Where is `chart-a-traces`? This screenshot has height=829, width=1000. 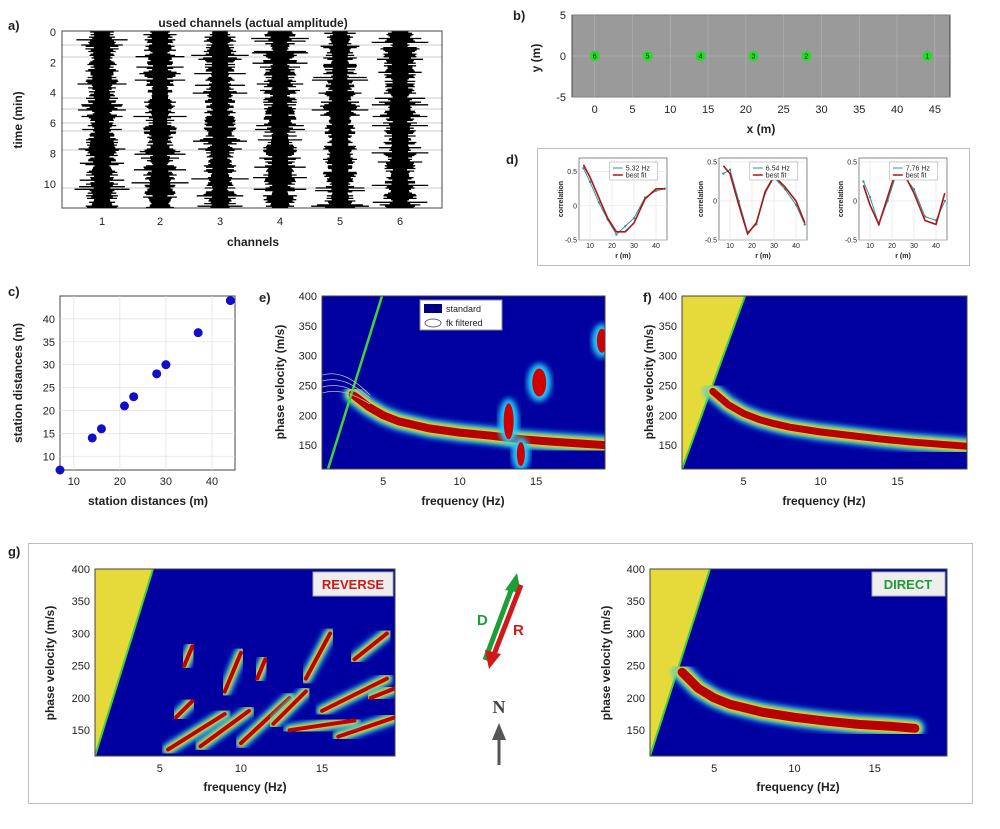
chart-a-traces is located at coordinates (252, 120).